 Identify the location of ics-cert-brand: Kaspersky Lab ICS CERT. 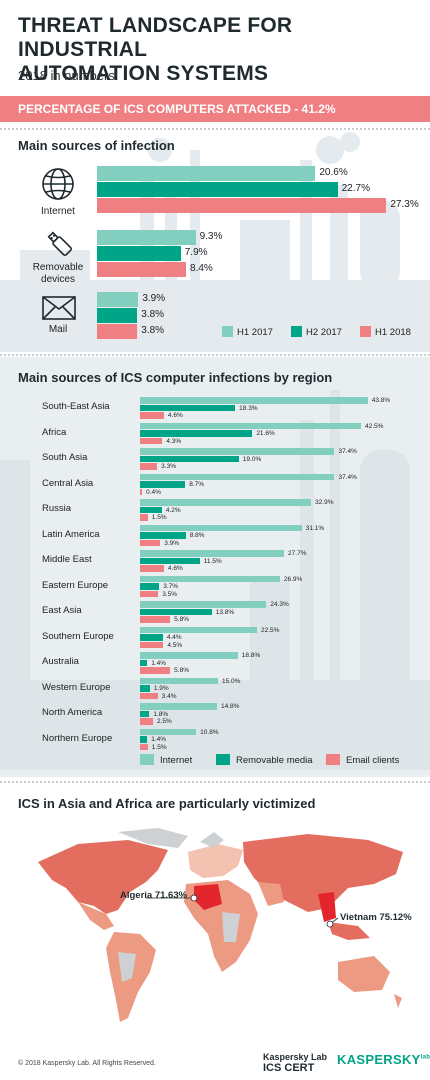
(295, 1063).